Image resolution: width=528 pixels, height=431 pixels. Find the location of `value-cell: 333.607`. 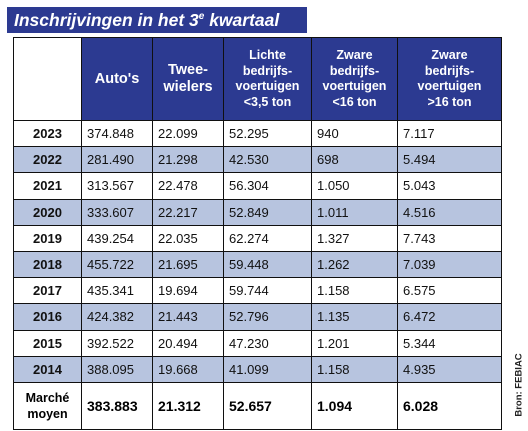

value-cell: 333.607 is located at coordinates (117, 212).